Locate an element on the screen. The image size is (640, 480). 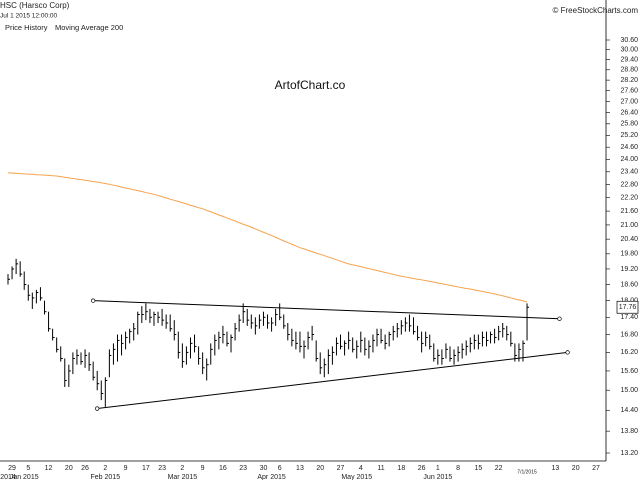
chart-subtitle: Jul 1 2015 12:00:00 is located at coordinates (28, 16).